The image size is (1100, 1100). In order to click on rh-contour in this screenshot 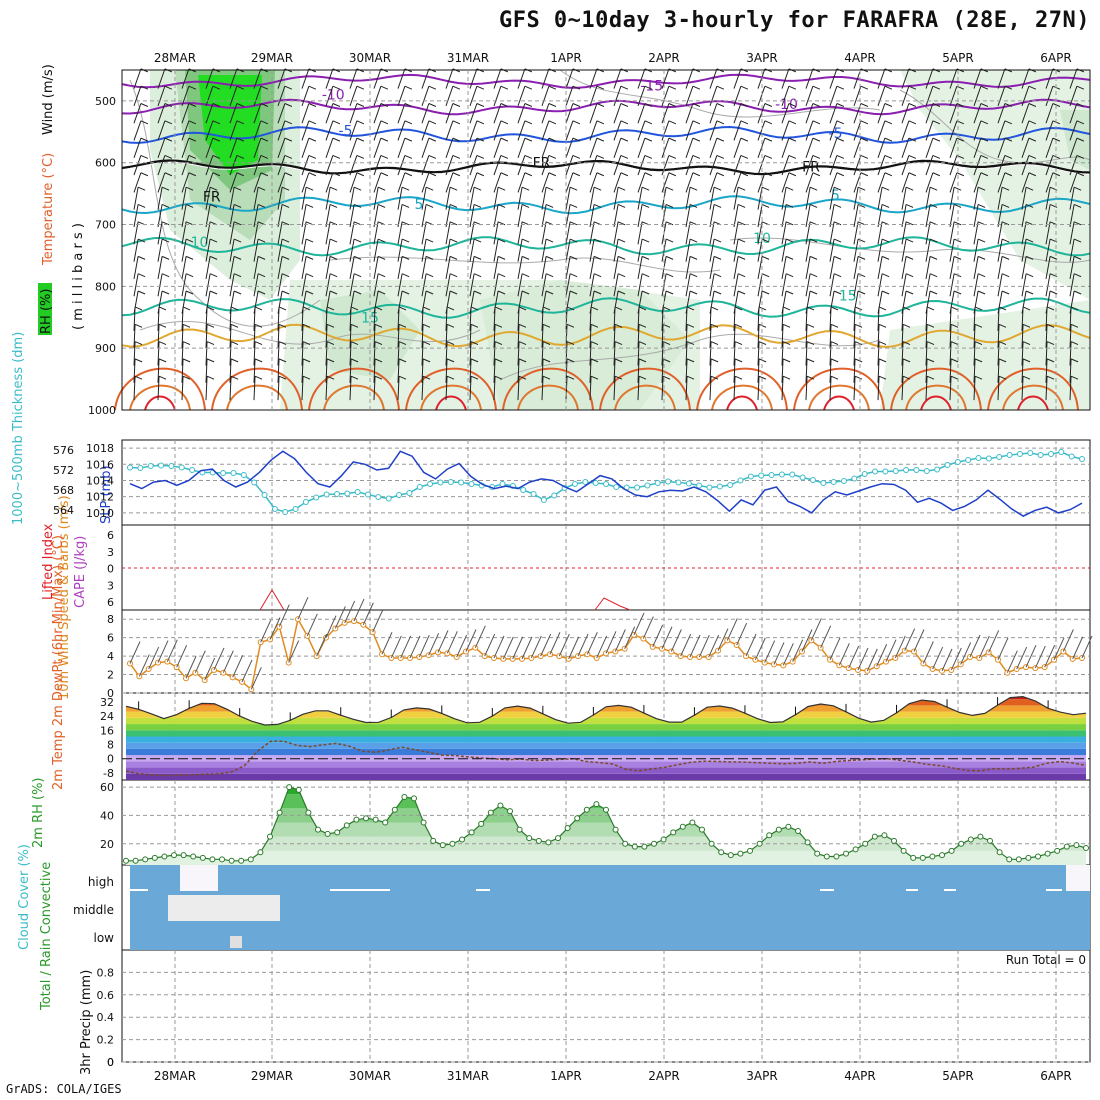, I will do `click(525, 264)`.